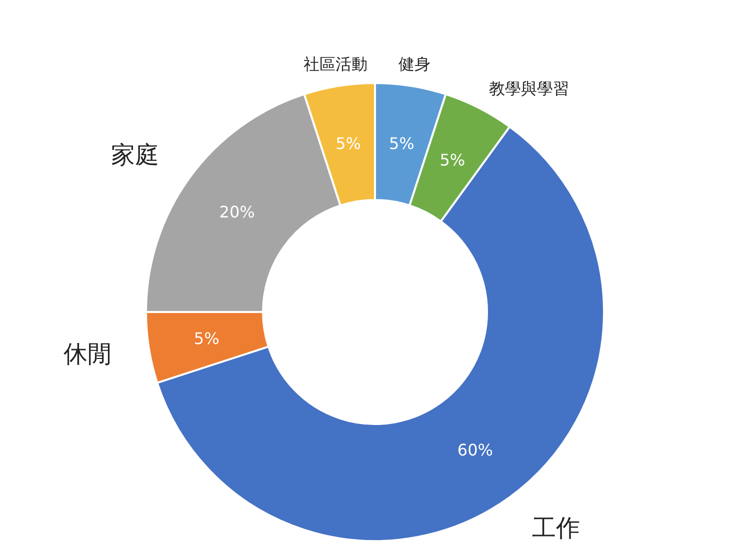 The width and height of the screenshot is (740, 555). Describe the element at coordinates (237, 212) in the screenshot. I see `data-label: 20%` at that location.